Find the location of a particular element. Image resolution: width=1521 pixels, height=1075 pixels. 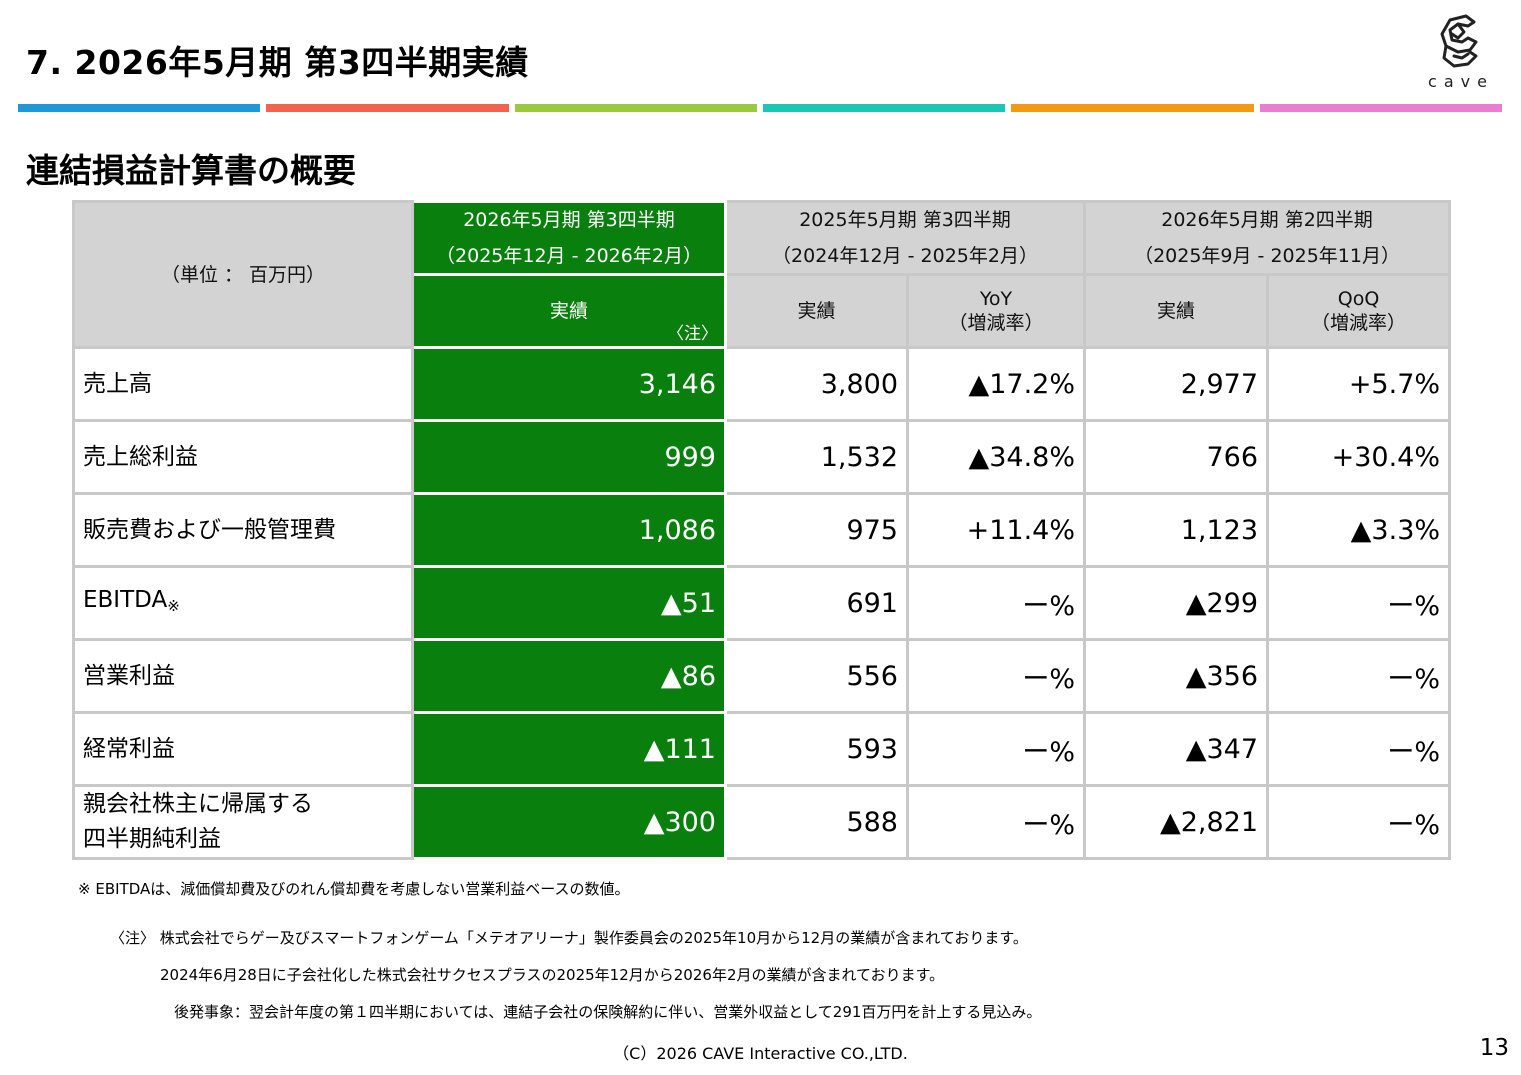

logo-wordmark: cave is located at coordinates (1461, 81).